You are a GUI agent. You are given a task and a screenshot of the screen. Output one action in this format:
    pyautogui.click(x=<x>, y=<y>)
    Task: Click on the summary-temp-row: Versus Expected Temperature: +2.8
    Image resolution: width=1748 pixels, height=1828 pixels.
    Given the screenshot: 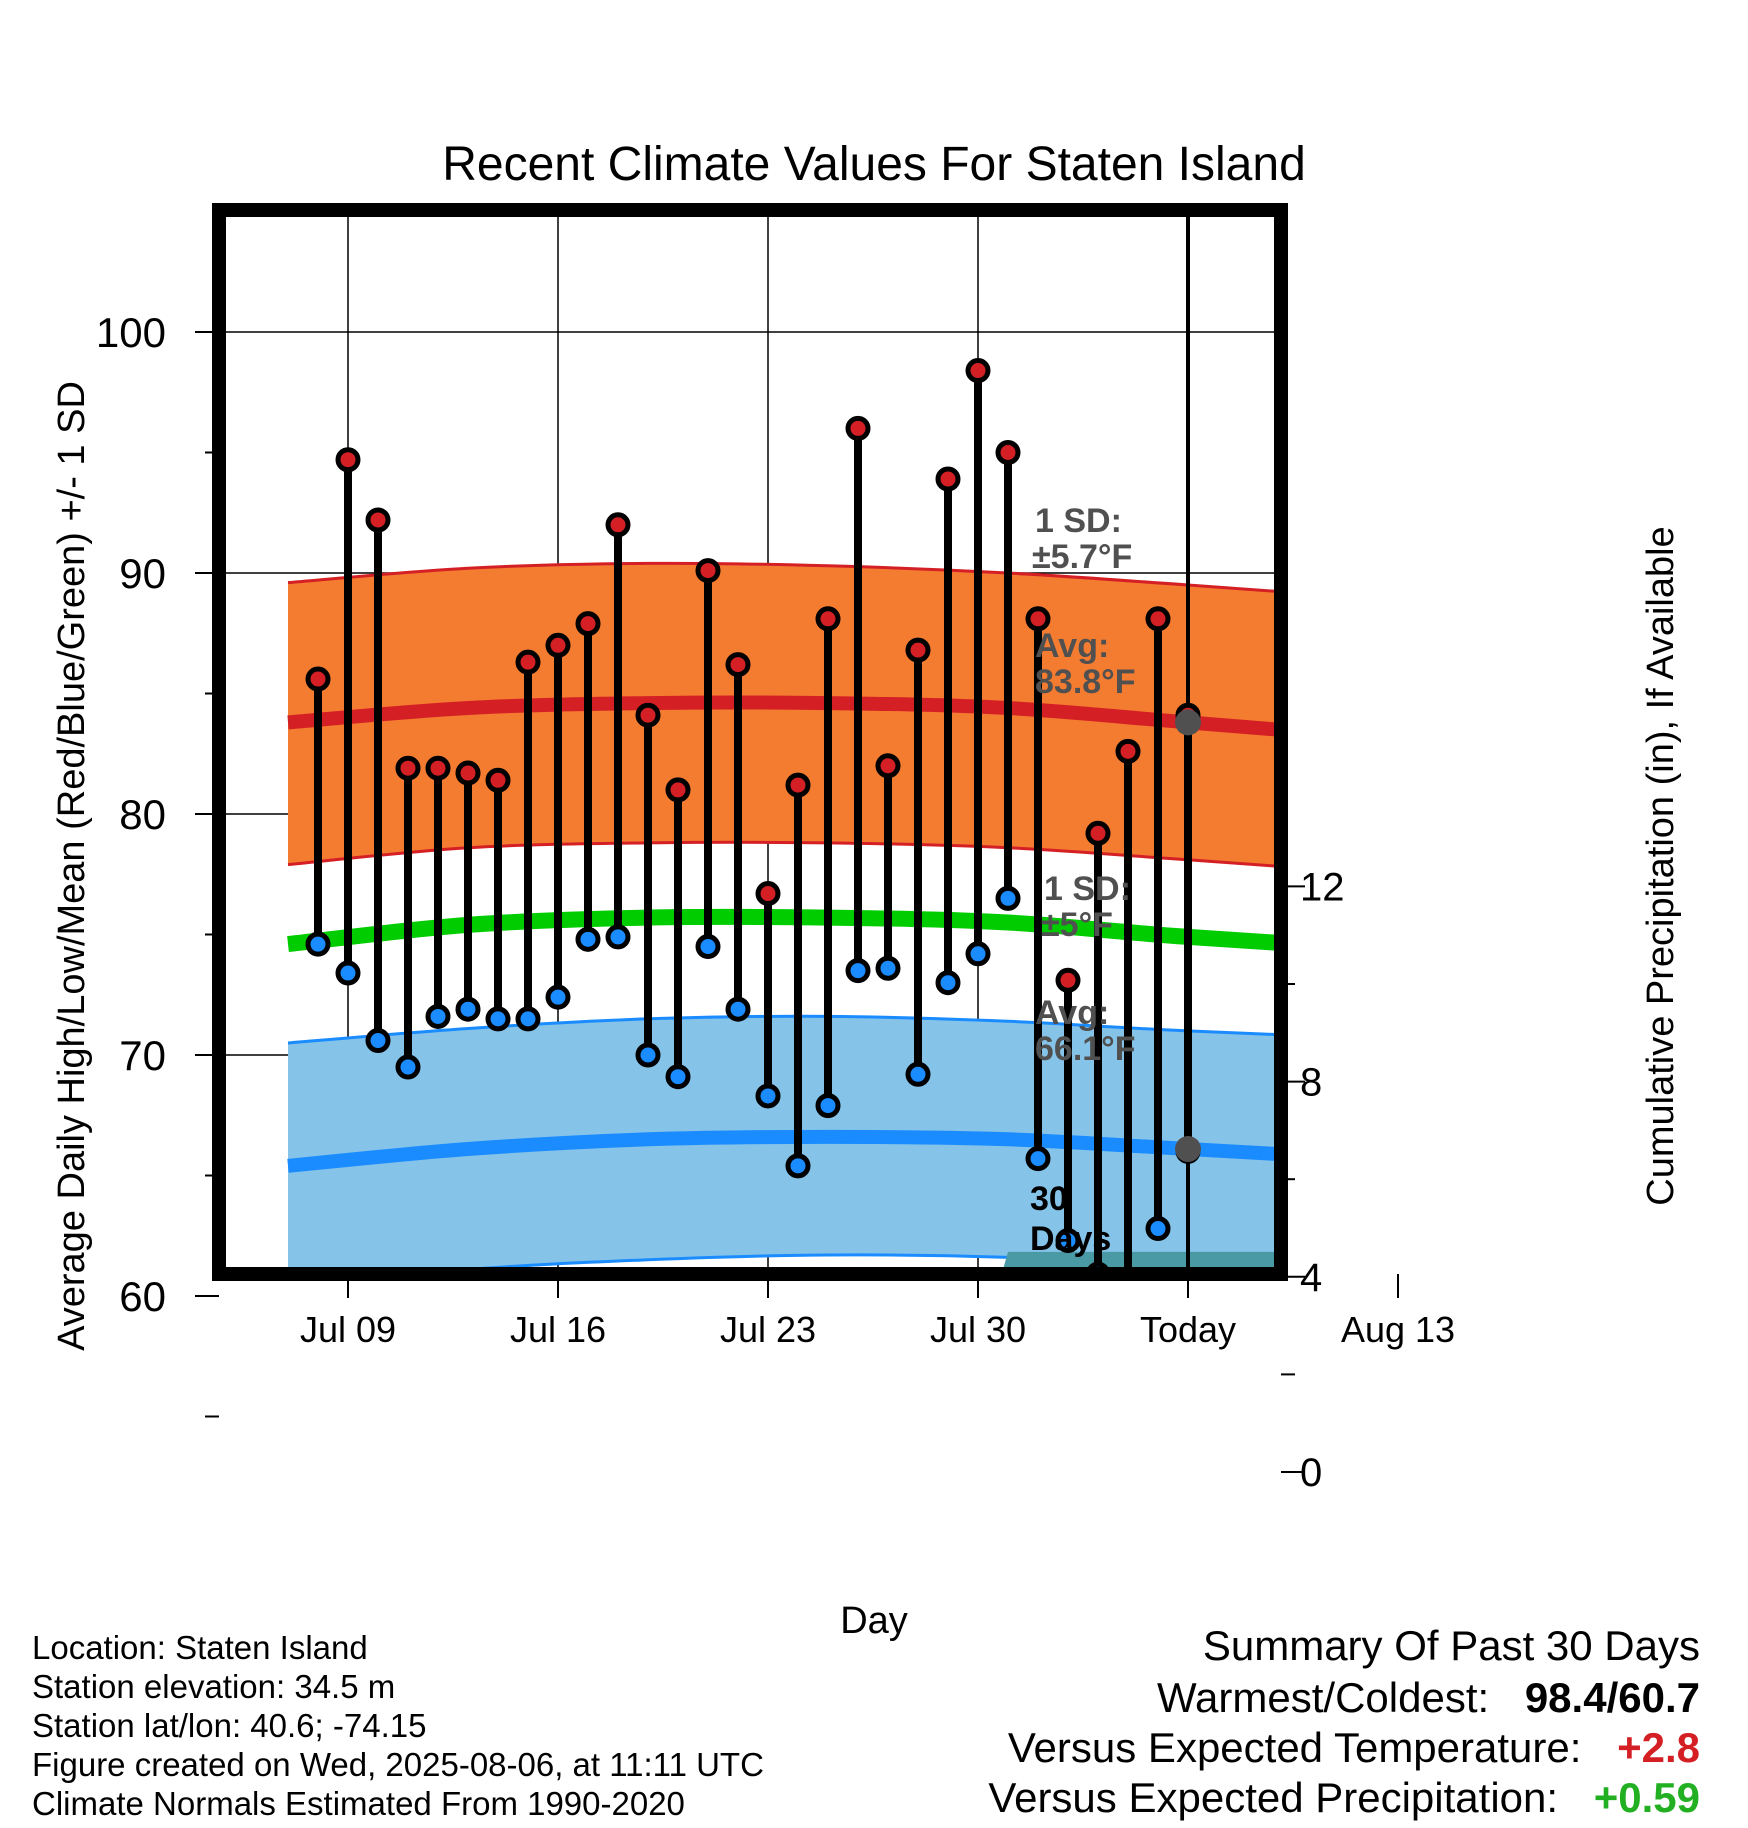 What is the action you would take?
    pyautogui.click(x=1354, y=1748)
    